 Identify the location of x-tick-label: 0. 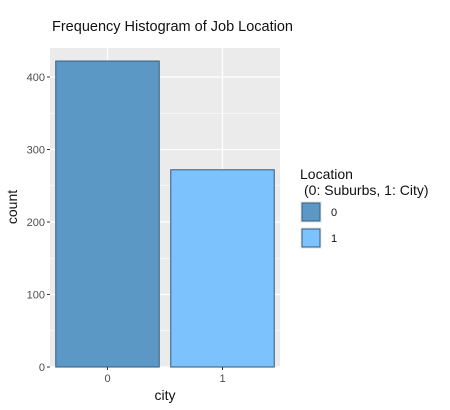
(107, 379).